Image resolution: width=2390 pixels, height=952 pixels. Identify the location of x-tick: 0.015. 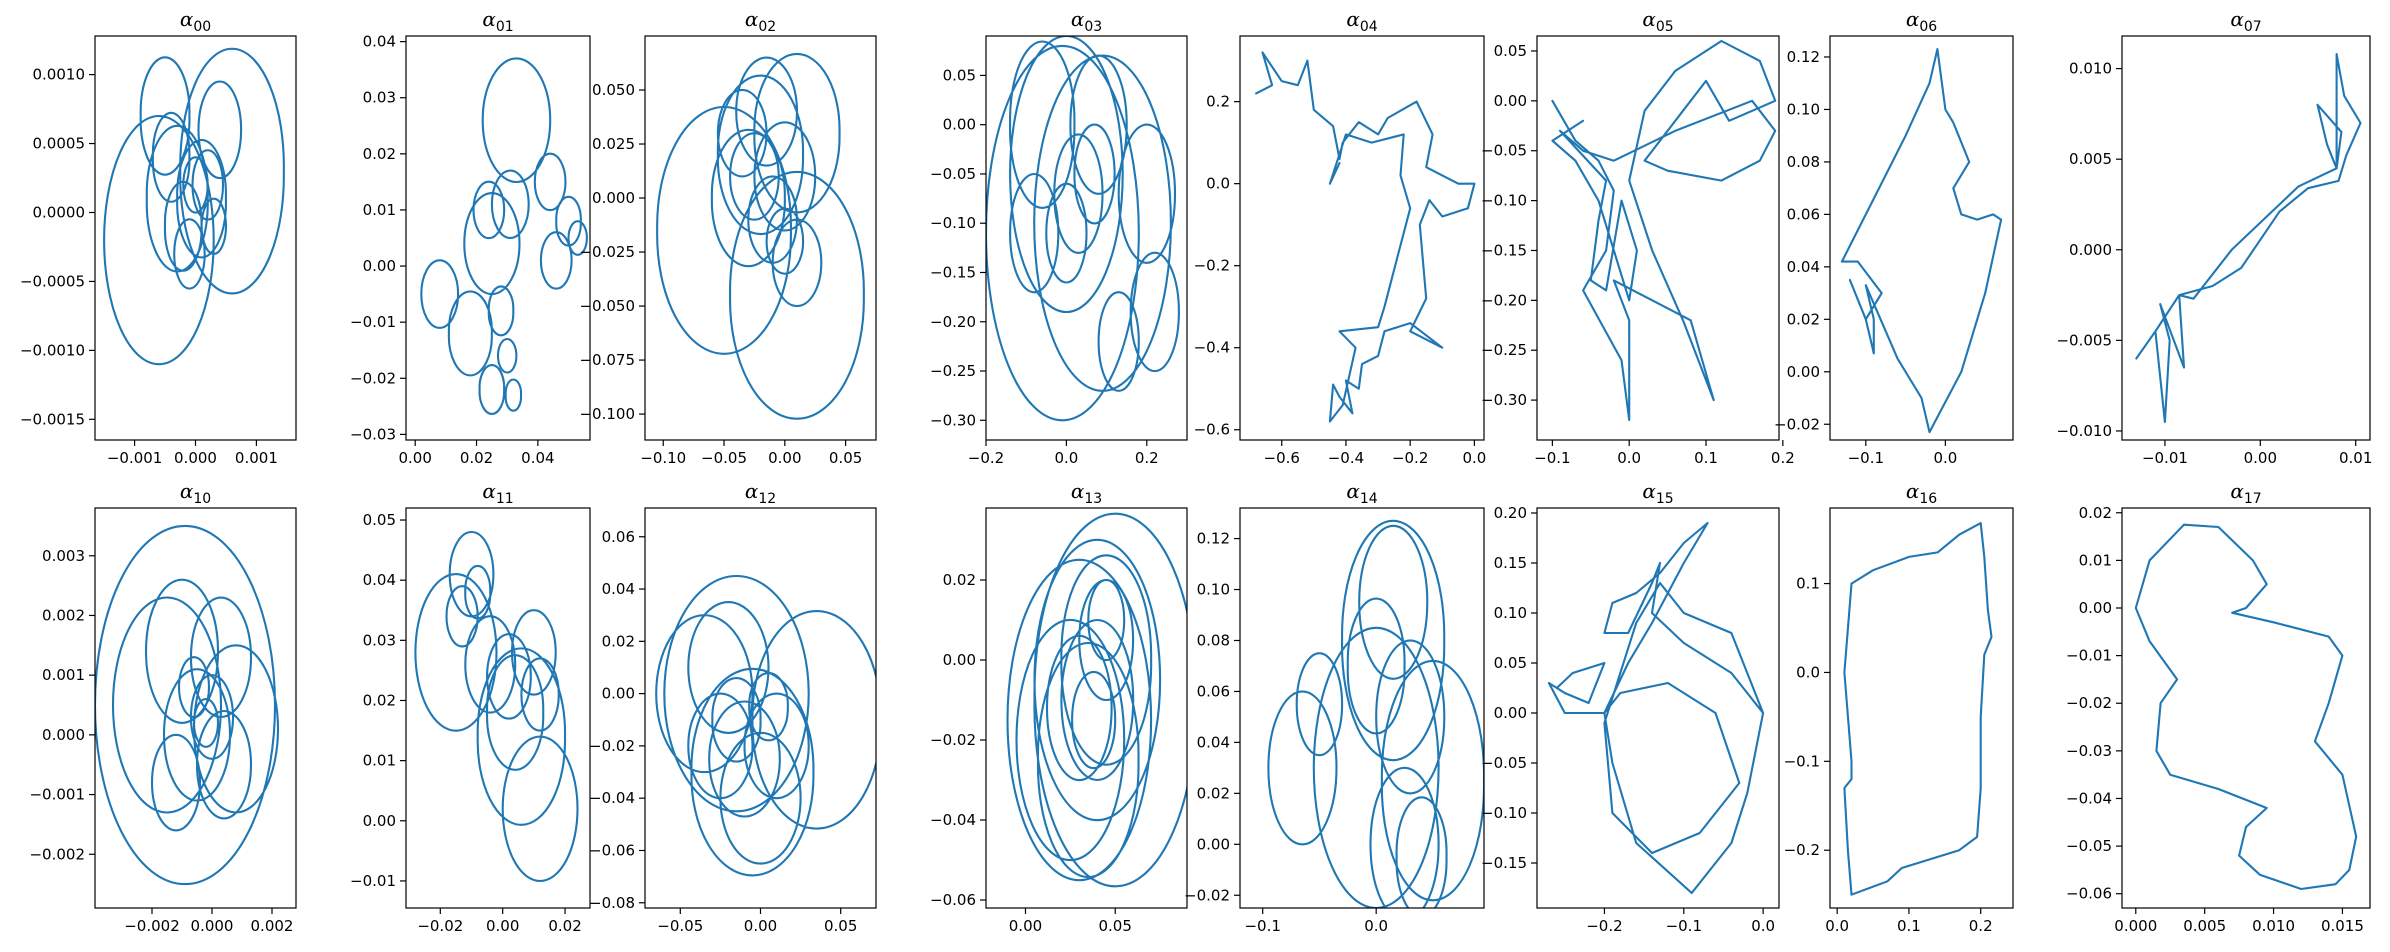
(2342, 921).